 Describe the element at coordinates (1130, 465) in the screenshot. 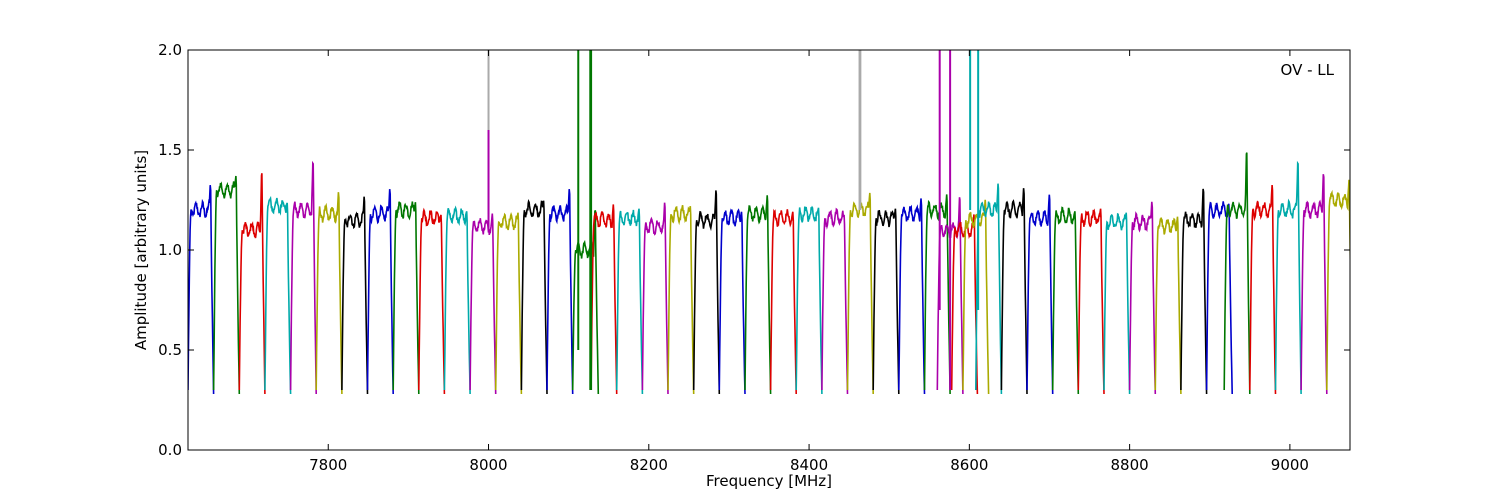

I see `x-tick-label: 8800` at that location.